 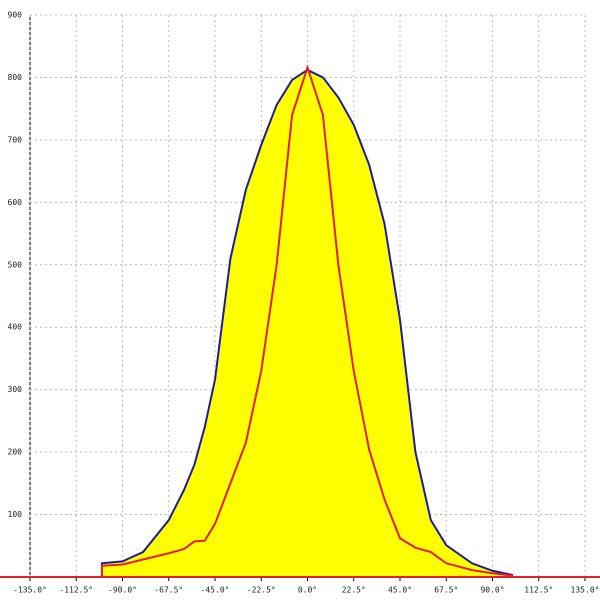 I want to click on y-tick-label: 500, so click(x=15, y=264).